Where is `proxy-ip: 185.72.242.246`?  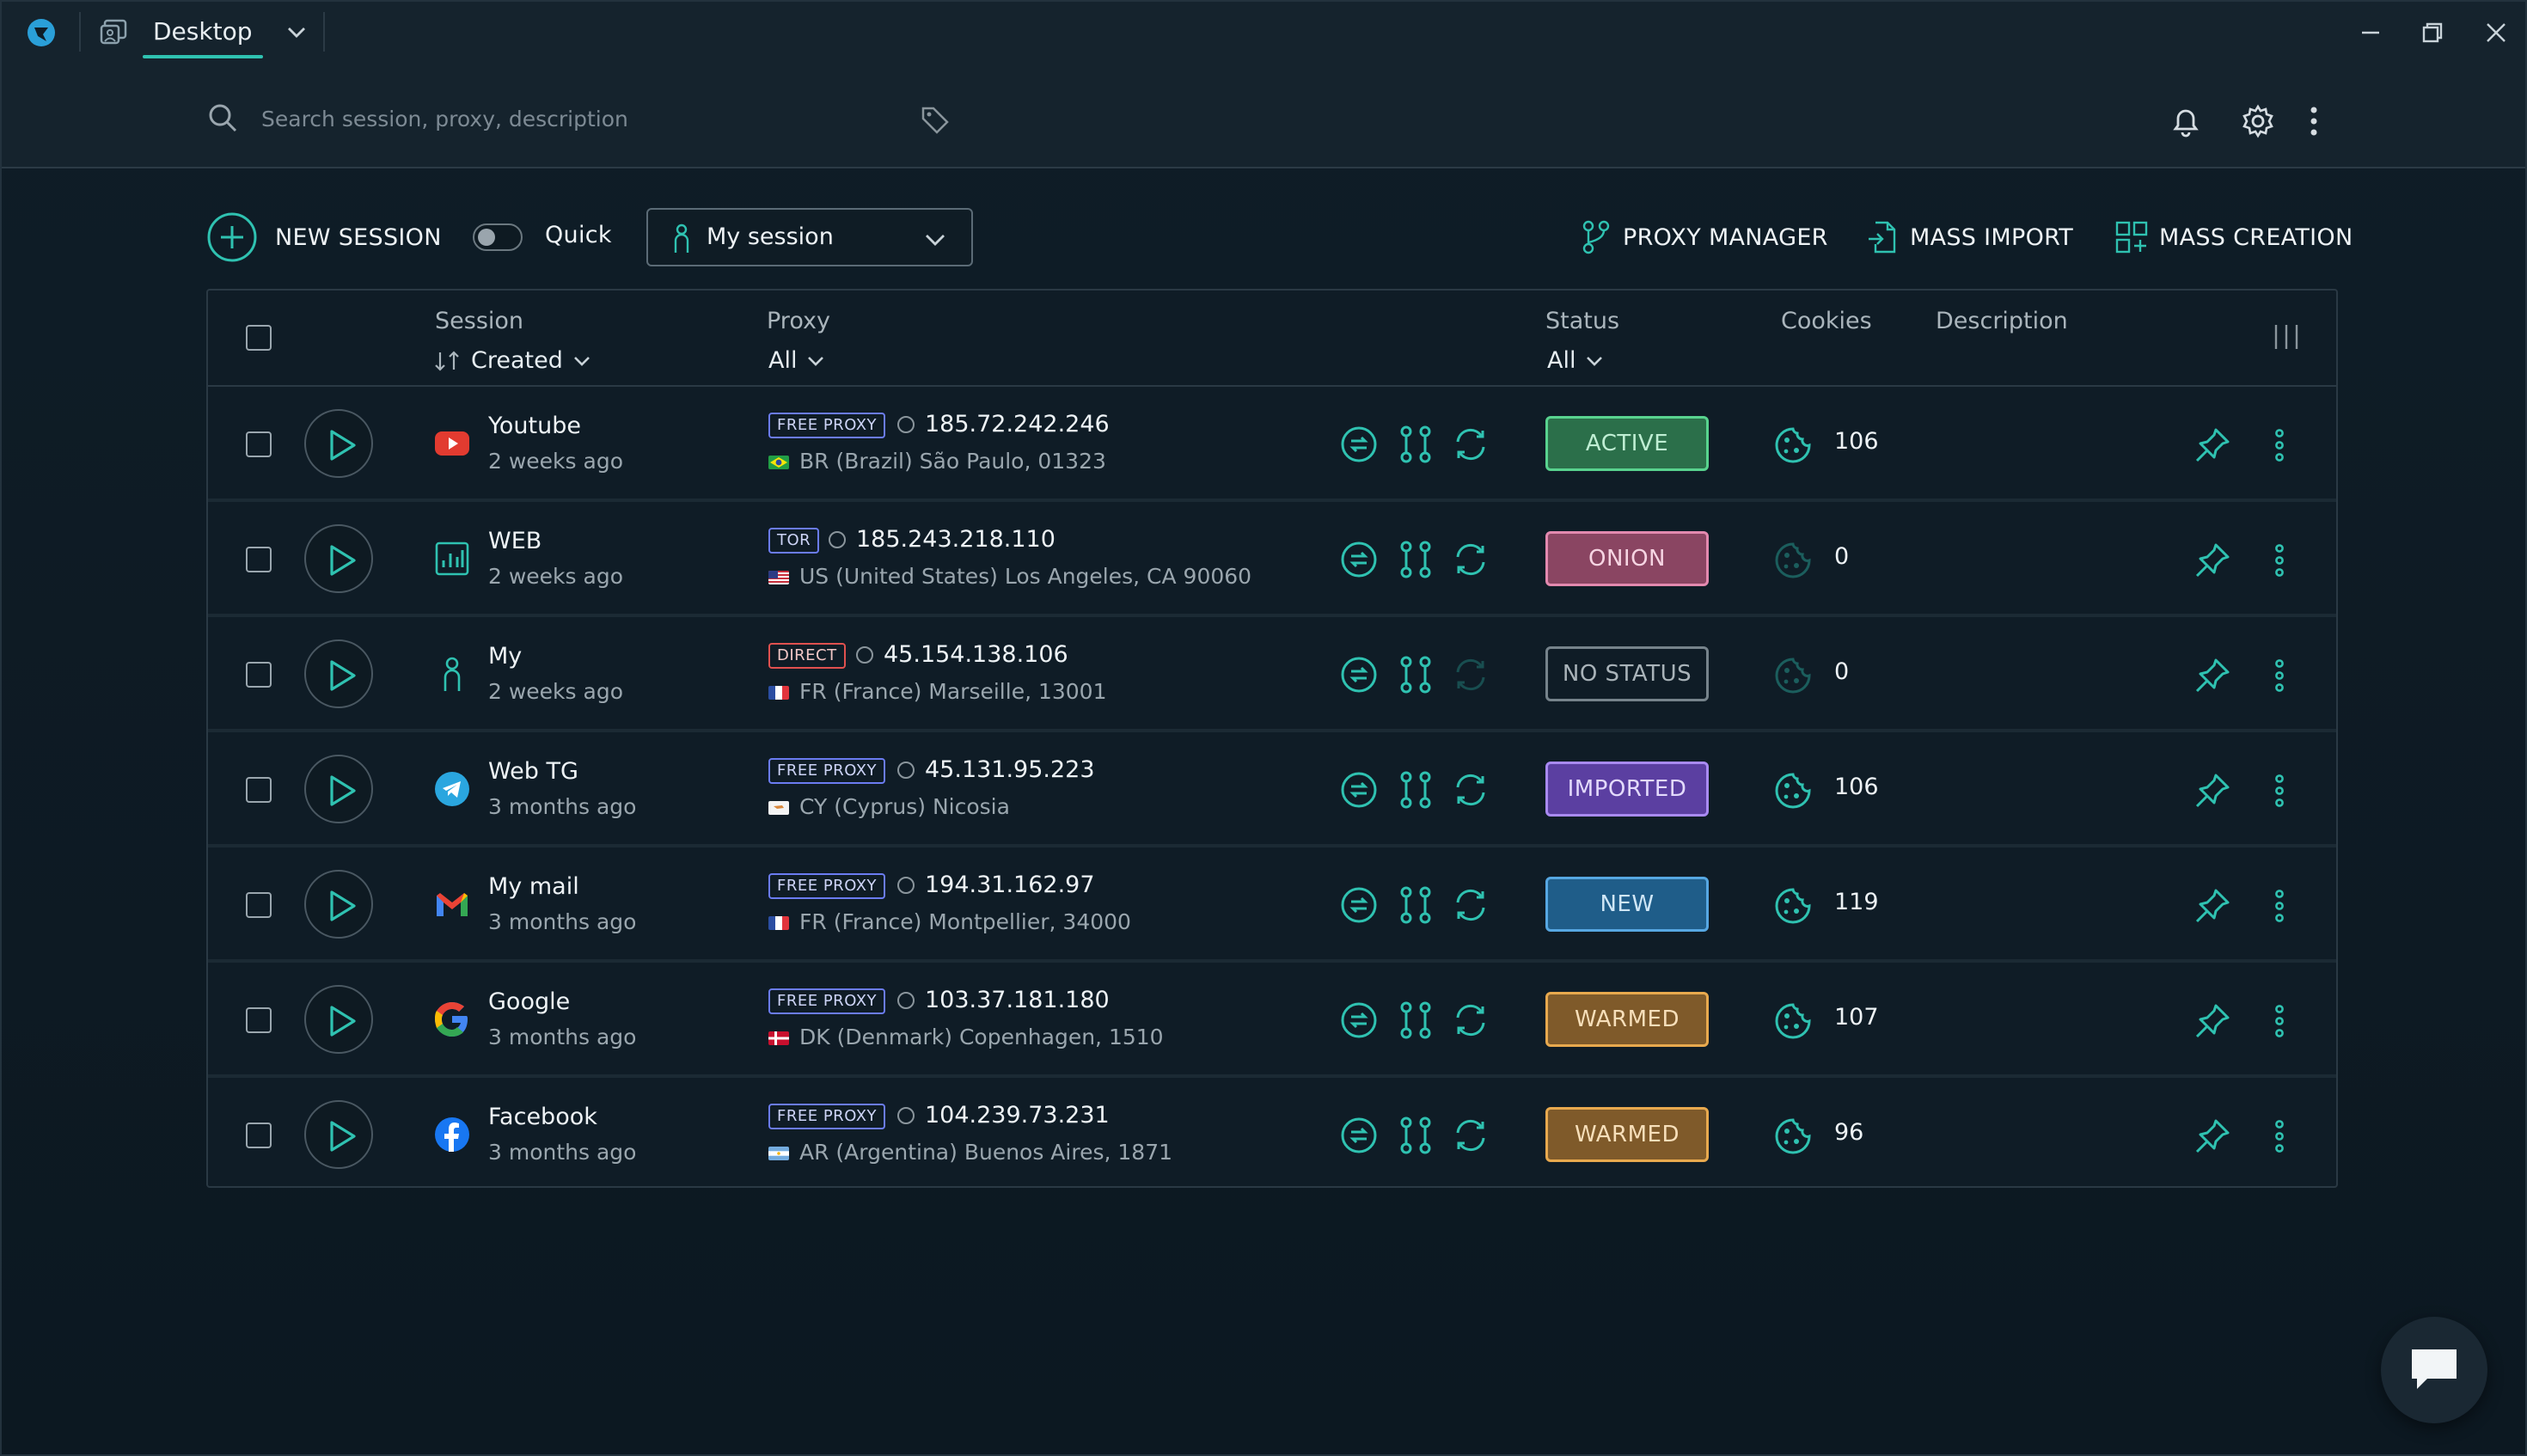
proxy-ip: 185.72.242.246 is located at coordinates (1017, 424).